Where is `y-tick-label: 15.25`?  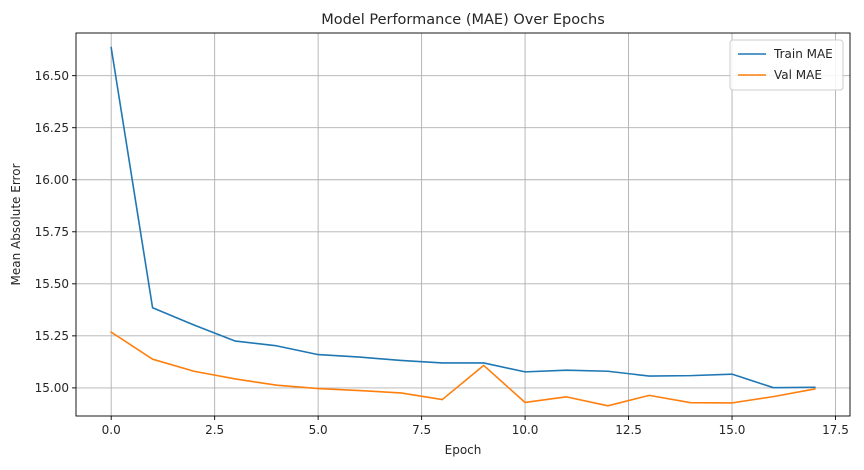
y-tick-label: 15.25 is located at coordinates (52, 336).